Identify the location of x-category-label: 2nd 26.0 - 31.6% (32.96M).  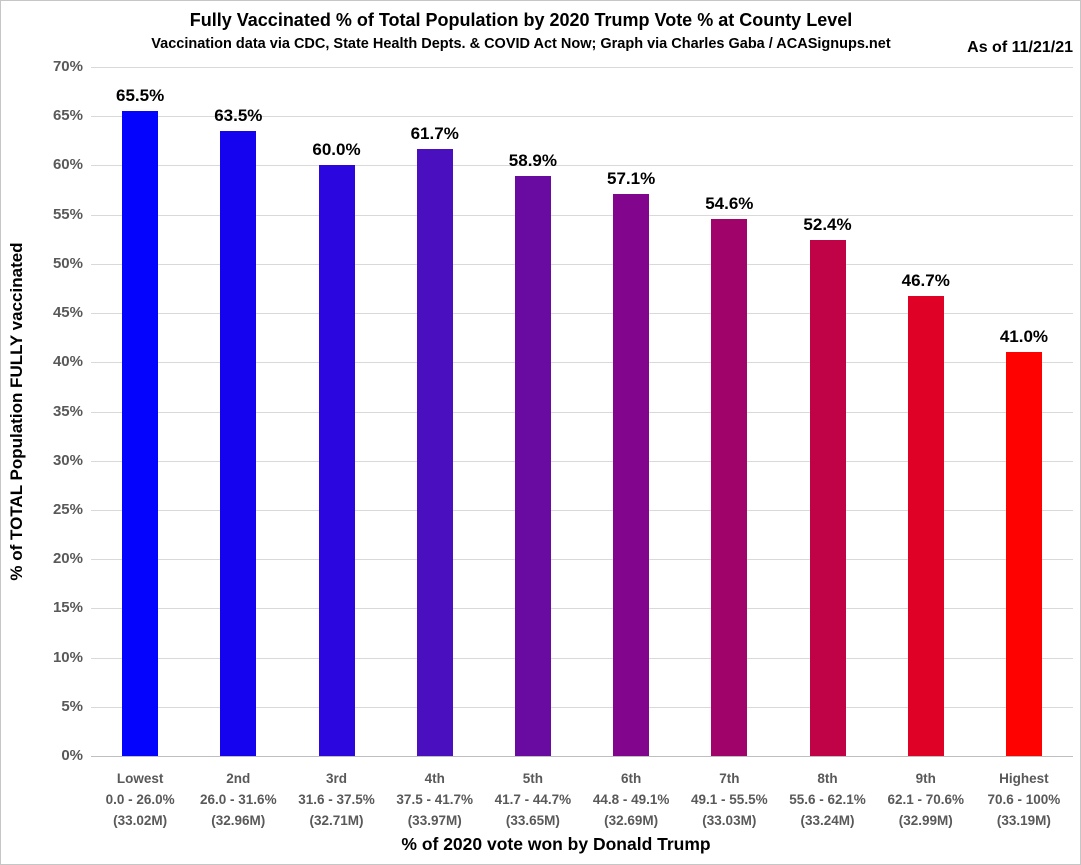
(238, 799).